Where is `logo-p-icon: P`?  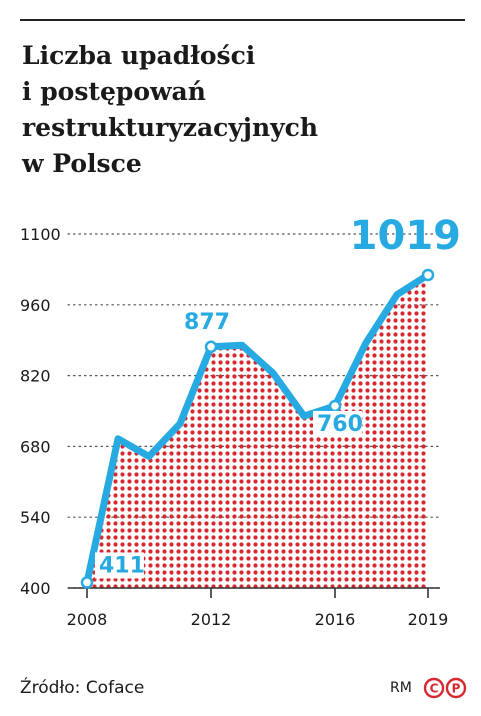
logo-p-icon: P is located at coordinates (456, 688).